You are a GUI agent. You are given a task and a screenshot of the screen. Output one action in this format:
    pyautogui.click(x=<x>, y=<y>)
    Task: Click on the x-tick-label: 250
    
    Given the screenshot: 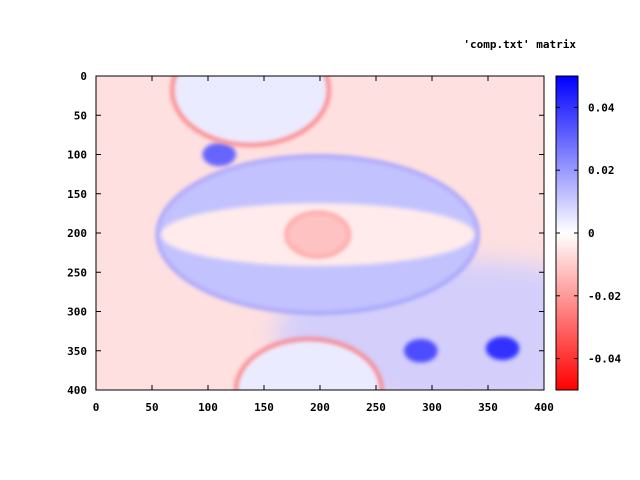 What is the action you would take?
    pyautogui.click(x=376, y=407)
    